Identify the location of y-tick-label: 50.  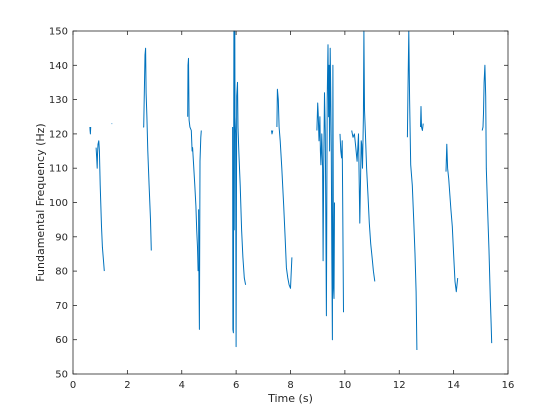
(61, 375).